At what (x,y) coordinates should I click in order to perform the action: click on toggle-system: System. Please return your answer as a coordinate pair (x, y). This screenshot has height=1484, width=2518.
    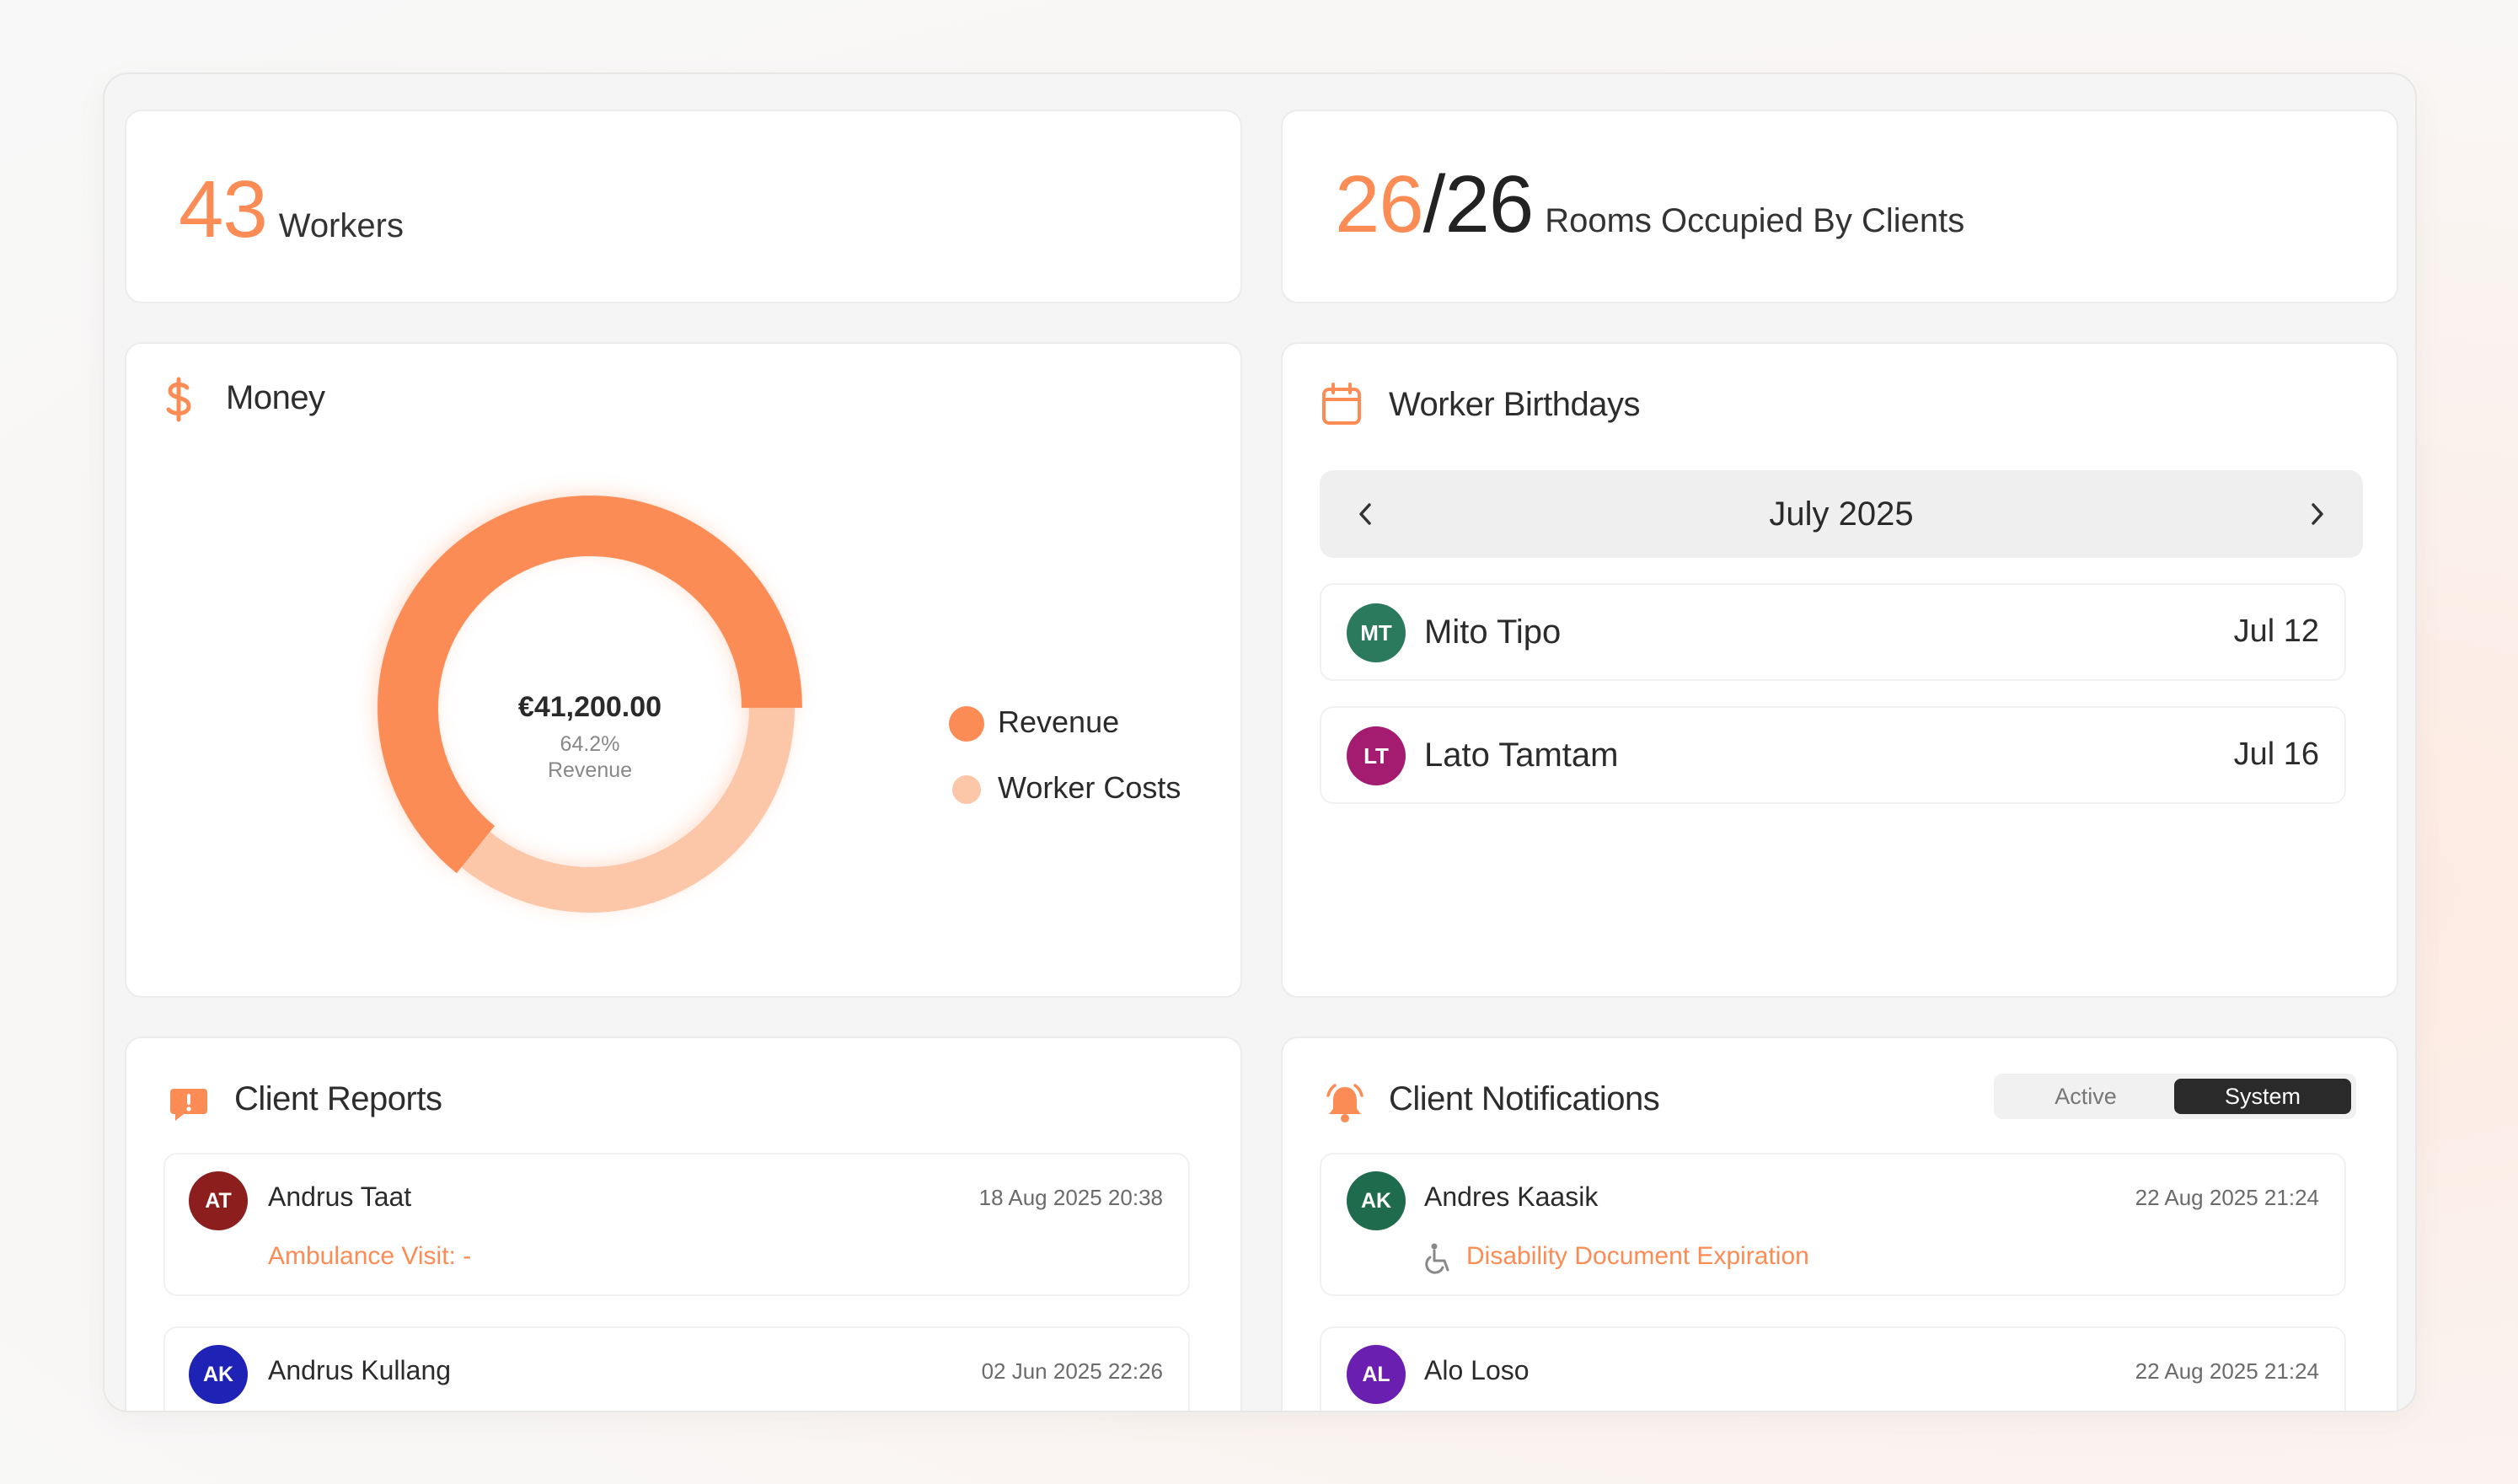
    Looking at the image, I should click on (2262, 1096).